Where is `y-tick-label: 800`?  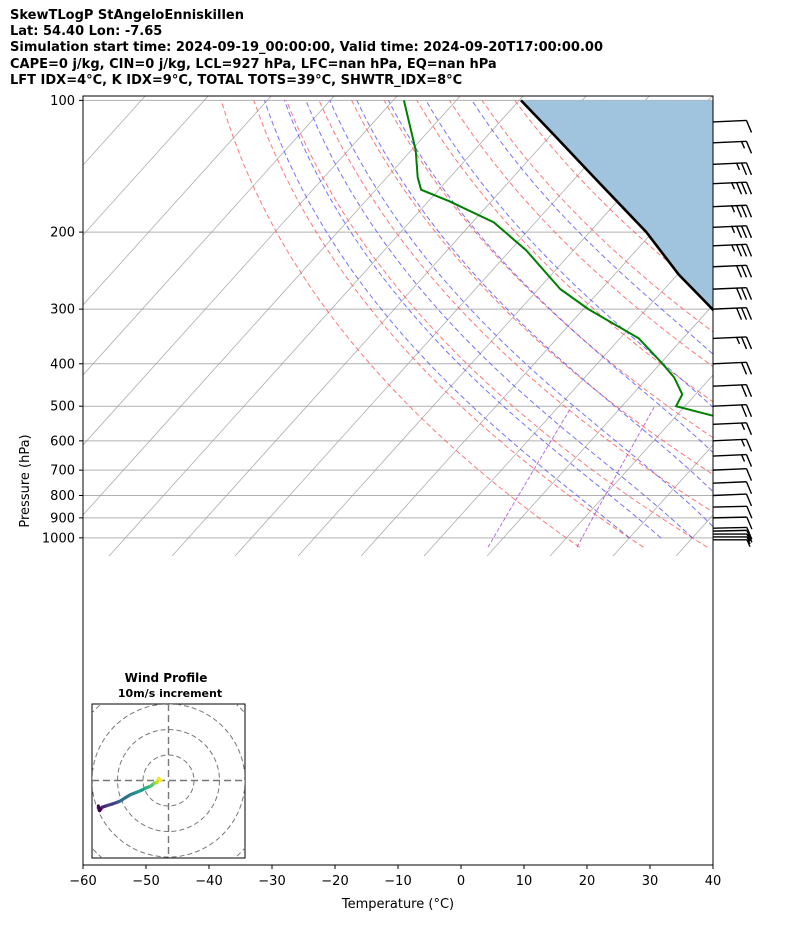 y-tick-label: 800 is located at coordinates (62, 496).